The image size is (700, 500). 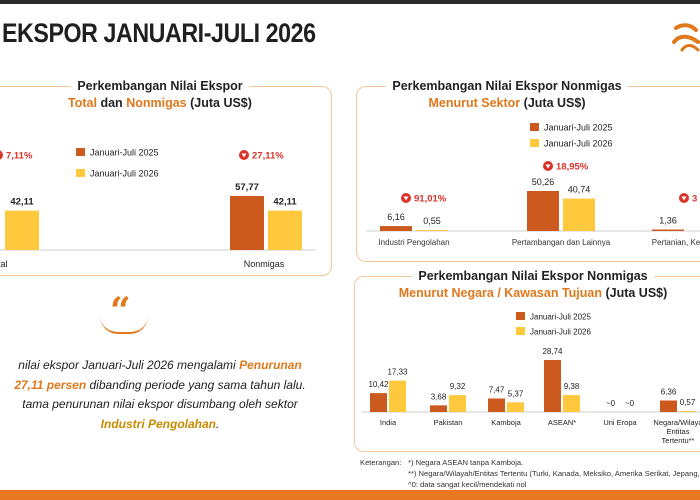 What do you see at coordinates (668, 221) in the screenshot?
I see `bar-value-label: 1,36` at bounding box center [668, 221].